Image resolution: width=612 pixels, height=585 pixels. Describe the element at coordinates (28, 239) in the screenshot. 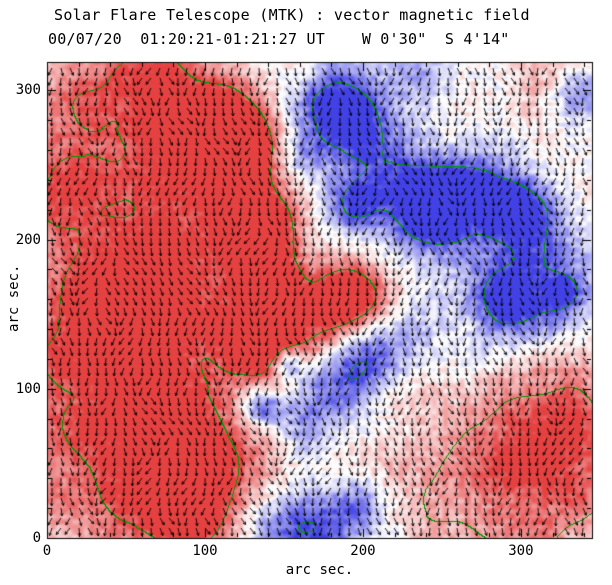

I see `y-tick-label: 200` at that location.